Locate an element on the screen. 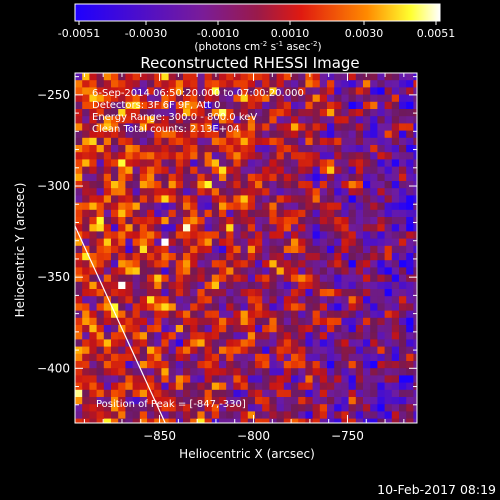 Image resolution: width=500 pixels, height=500 pixels. x-tick-label-0: −850 is located at coordinates (159, 436).